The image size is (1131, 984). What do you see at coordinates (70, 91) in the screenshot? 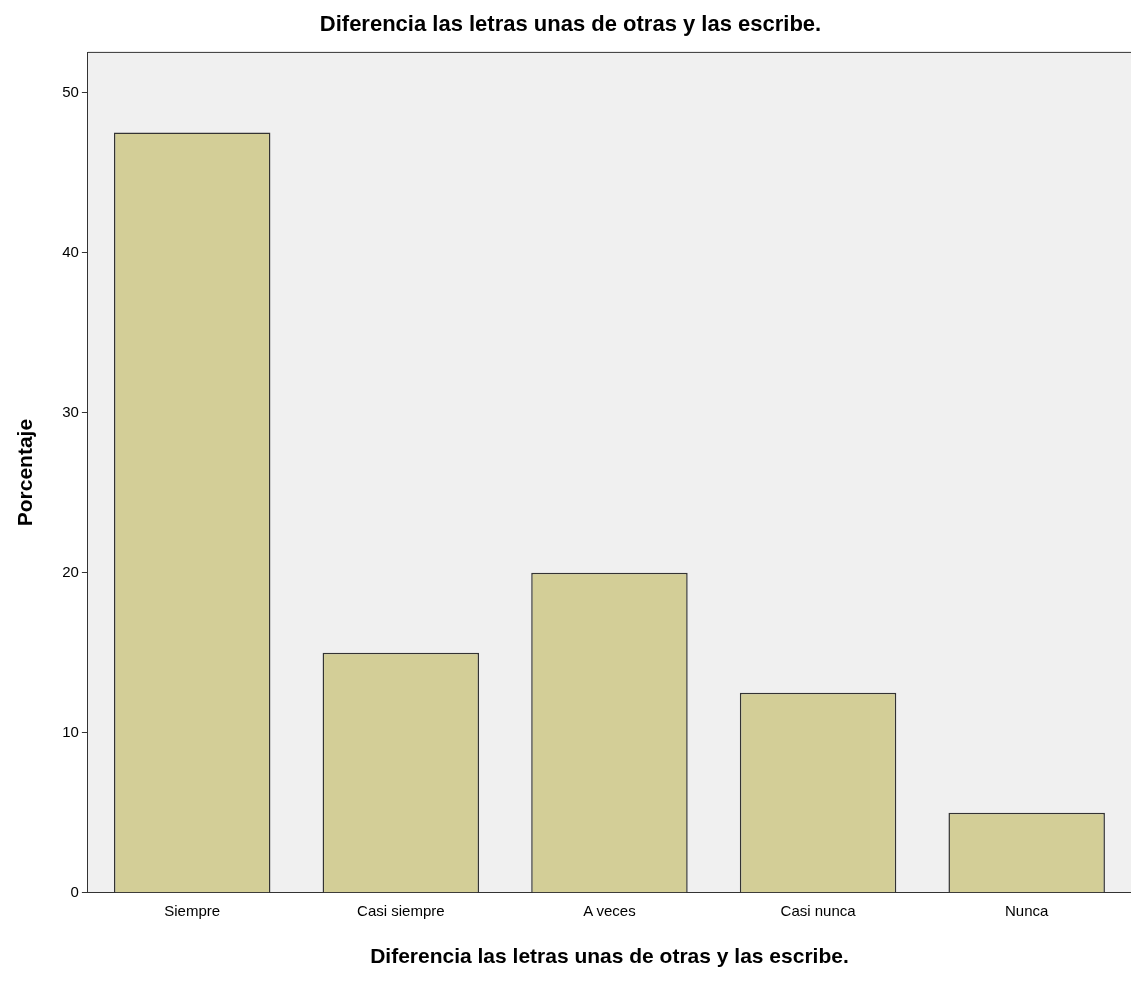
I see `y-tick-label: 50` at bounding box center [70, 91].